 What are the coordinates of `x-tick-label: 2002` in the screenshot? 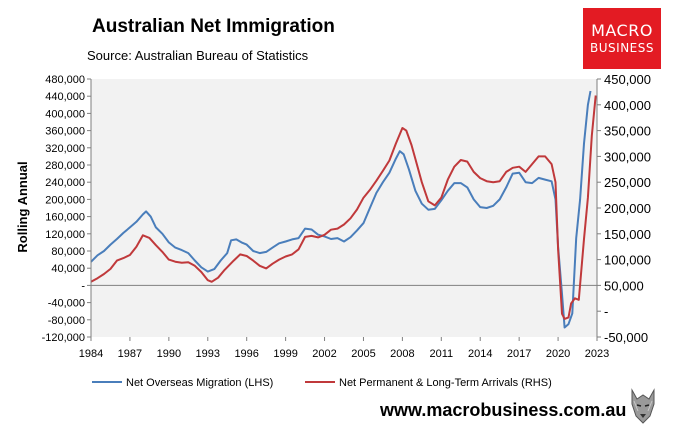 It's located at (324, 354).